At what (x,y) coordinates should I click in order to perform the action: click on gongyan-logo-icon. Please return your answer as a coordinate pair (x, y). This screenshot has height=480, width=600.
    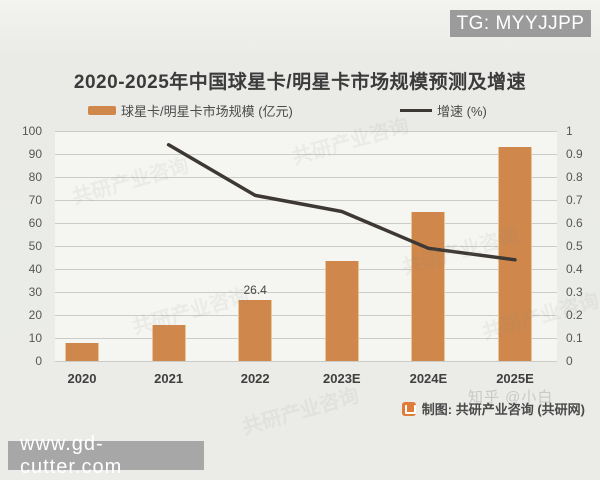
    Looking at the image, I should click on (408, 408).